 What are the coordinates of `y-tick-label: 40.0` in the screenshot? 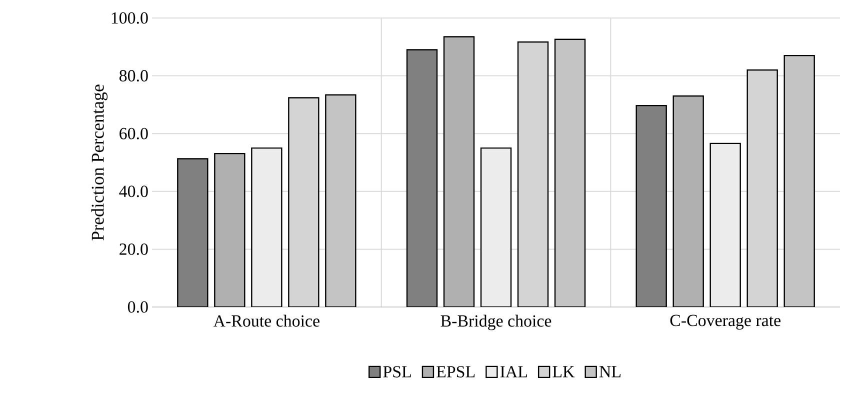 It's located at (133, 192).